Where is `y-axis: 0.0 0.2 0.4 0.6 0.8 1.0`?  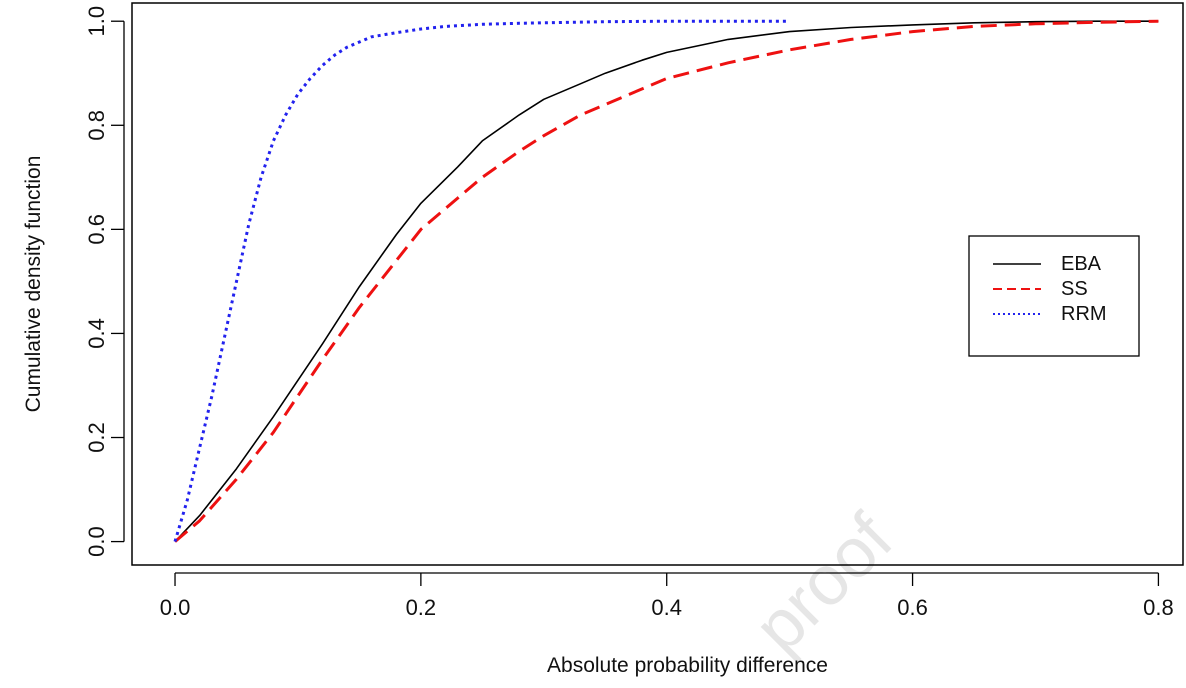 y-axis: 0.0 0.2 0.4 0.6 0.8 1.0 is located at coordinates (104, 281).